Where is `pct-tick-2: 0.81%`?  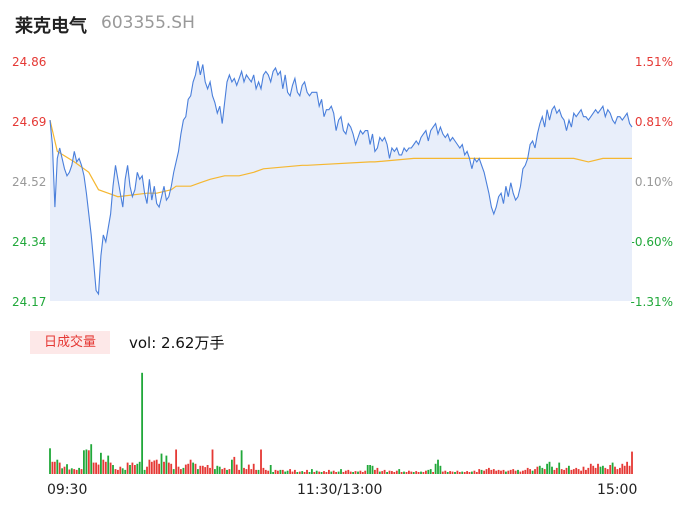 pct-tick-2: 0.81% is located at coordinates (653, 122).